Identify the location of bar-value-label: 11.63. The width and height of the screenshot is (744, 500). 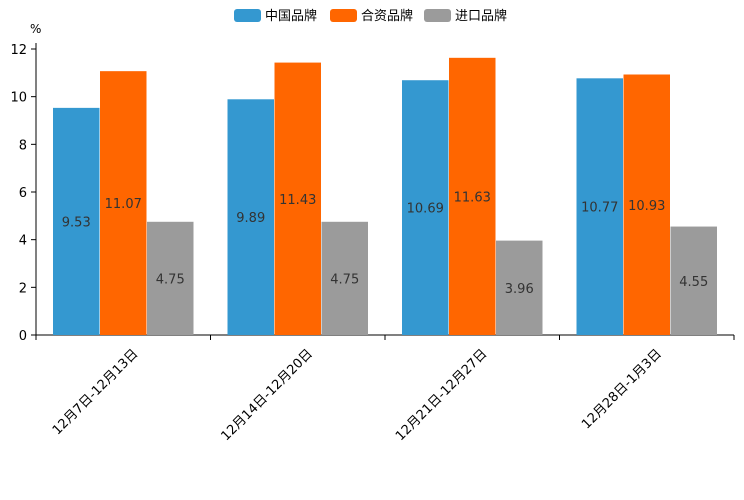
(472, 197).